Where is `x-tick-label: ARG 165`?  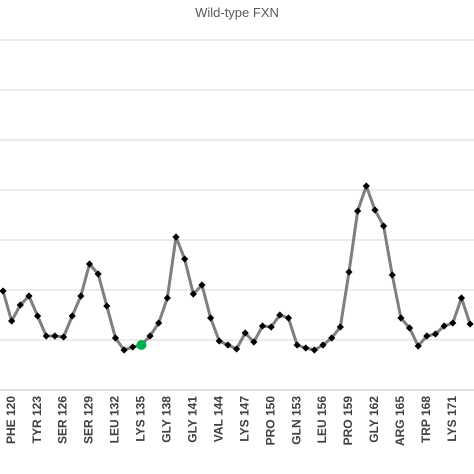
x-tick-label: ARG 165 is located at coordinates (400, 421).